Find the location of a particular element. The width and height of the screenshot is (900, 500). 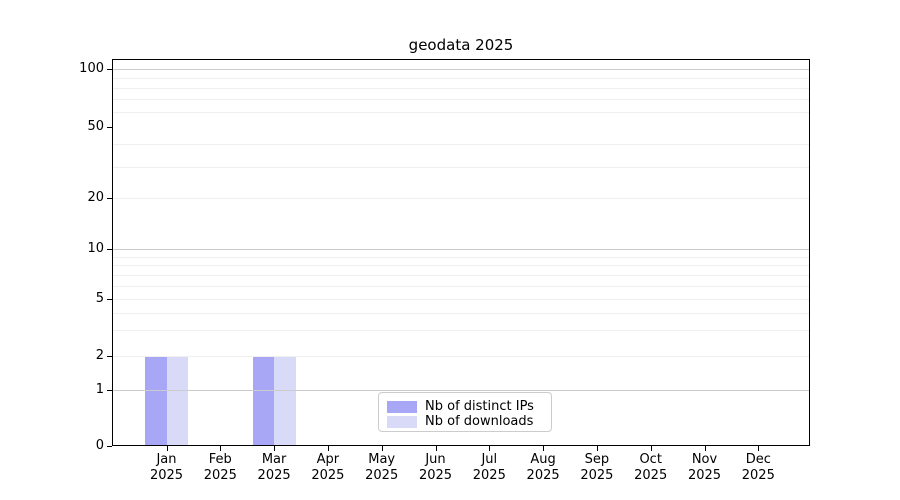

x-tick-label: Jul 2025 is located at coordinates (489, 467).